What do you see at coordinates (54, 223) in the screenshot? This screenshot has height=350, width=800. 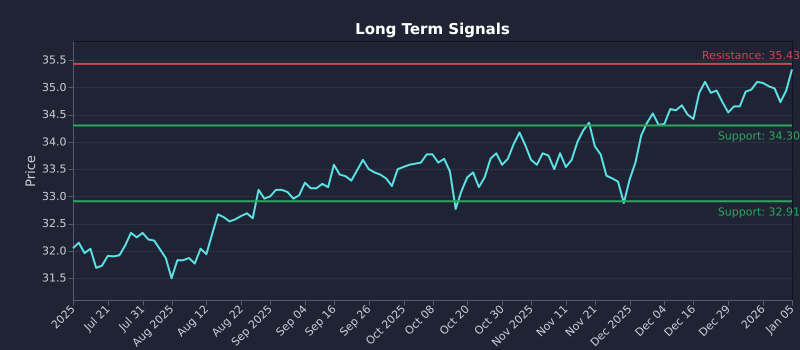 I see `y-tick-label: 32.5` at bounding box center [54, 223].